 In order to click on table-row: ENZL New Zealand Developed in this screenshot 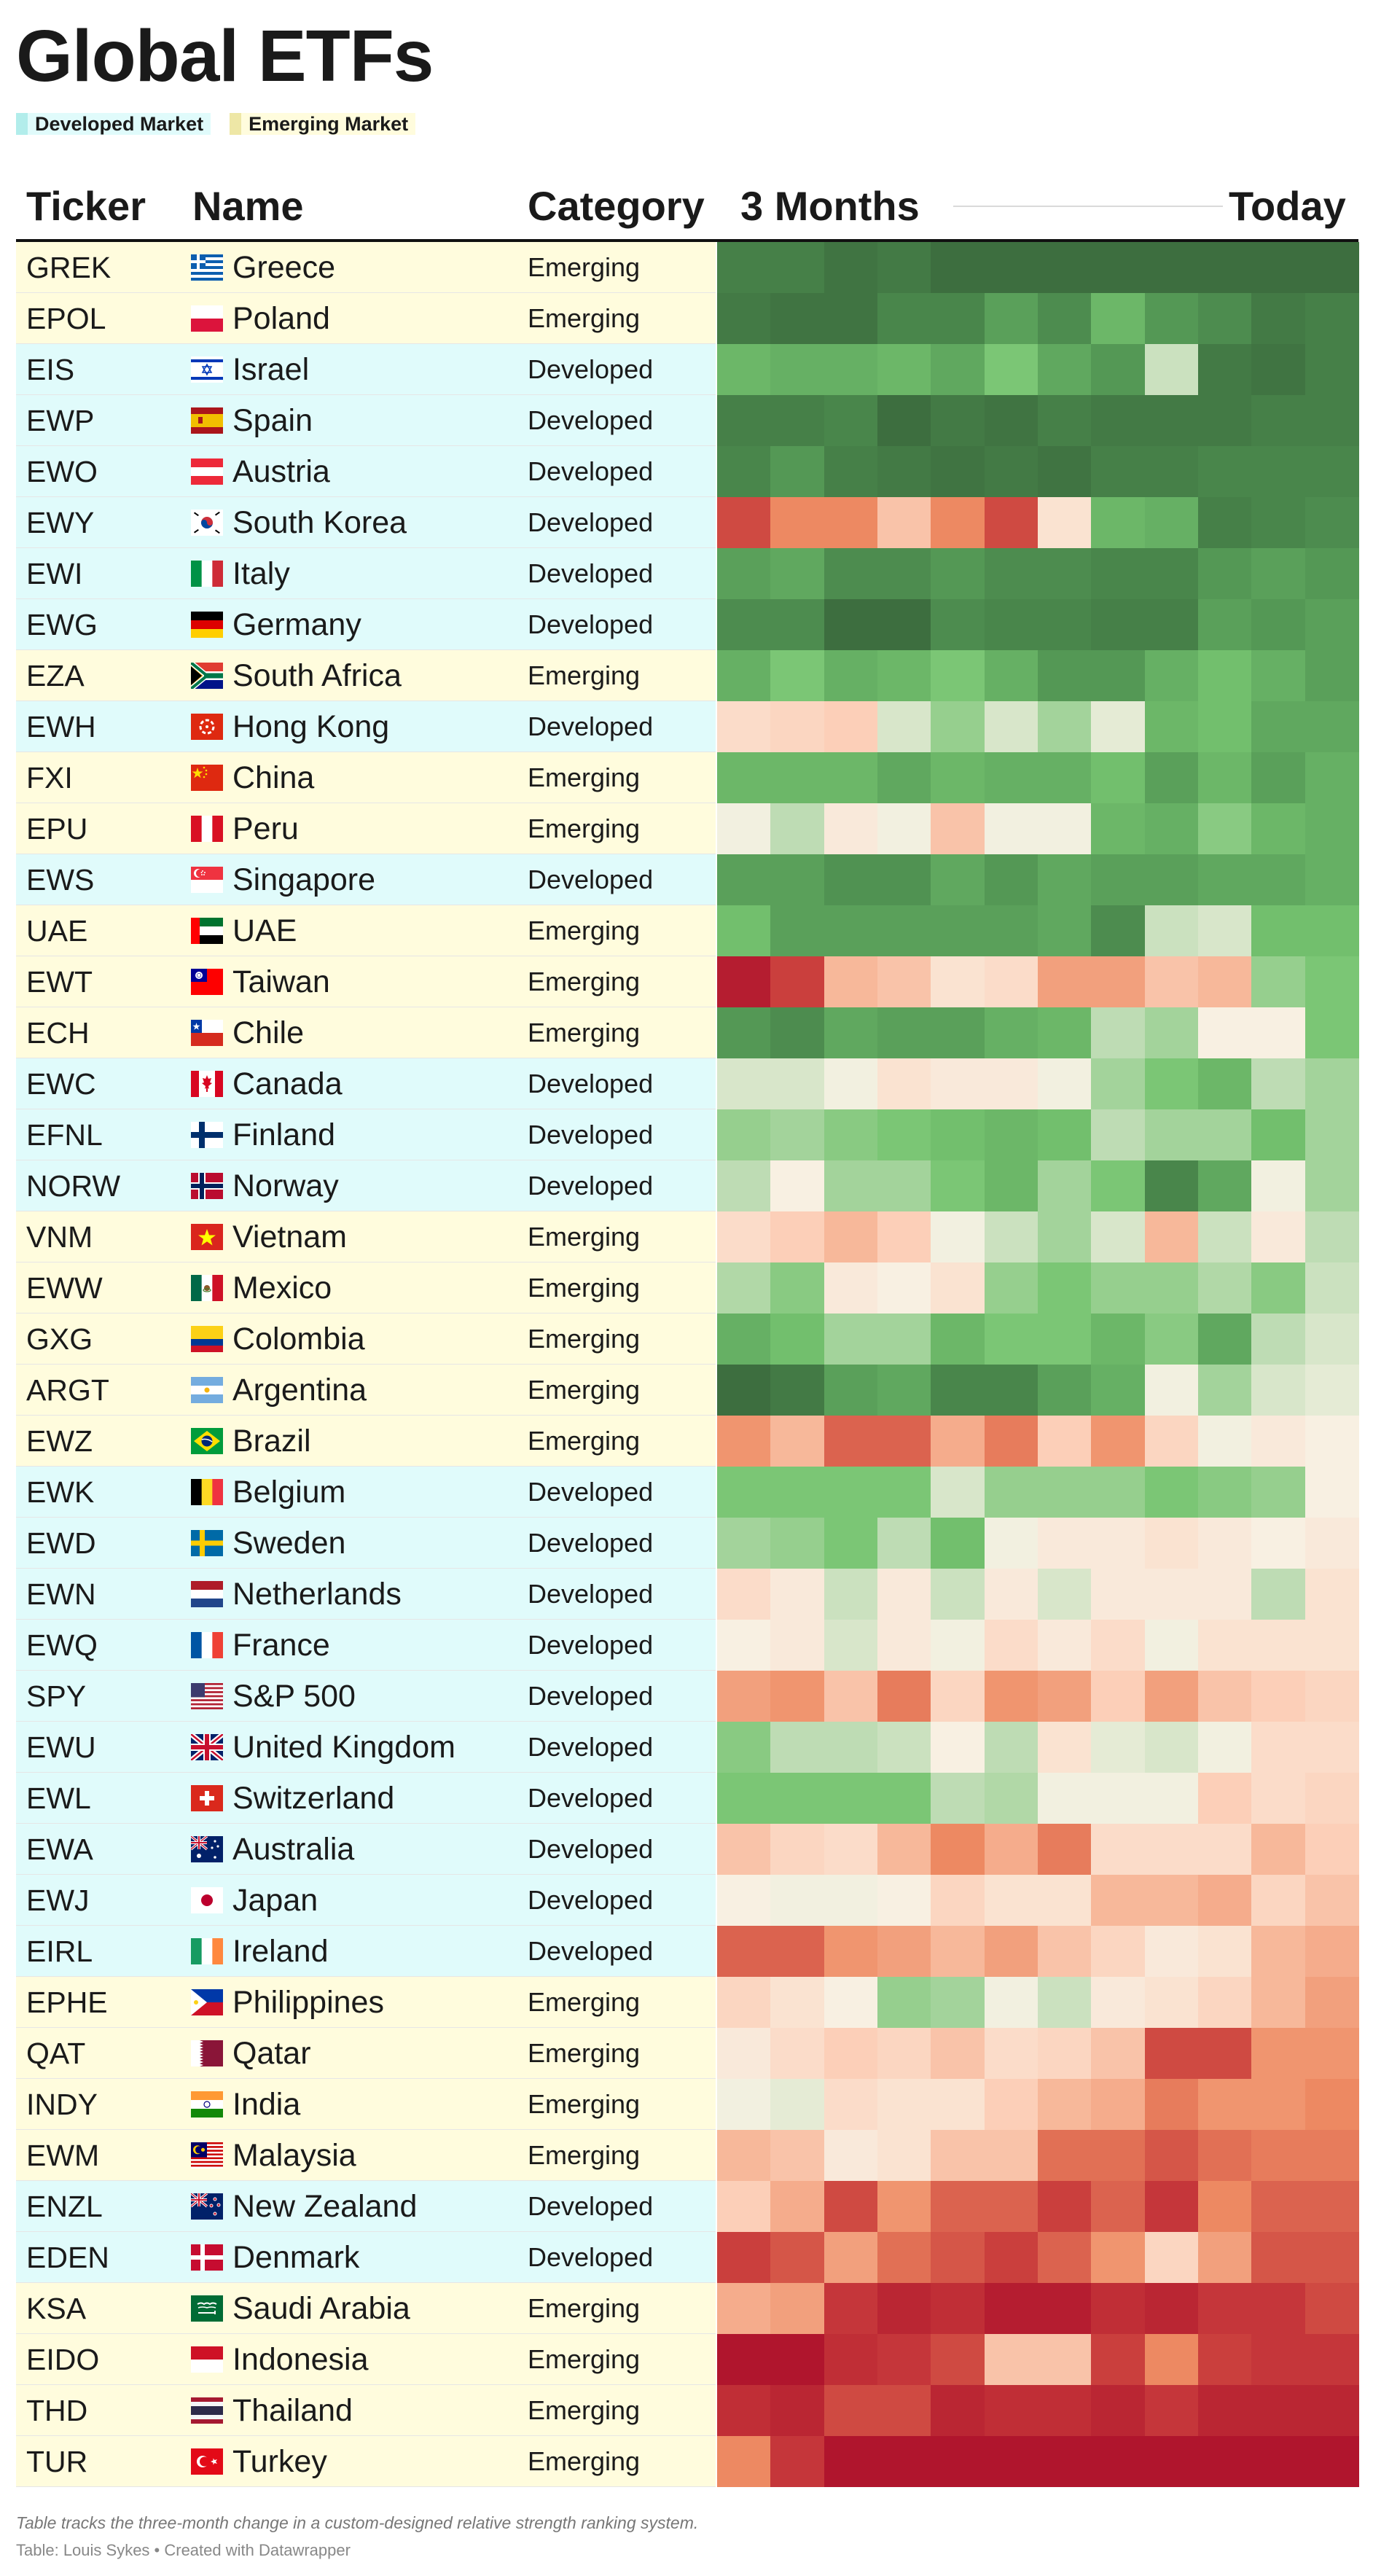, I will do `click(687, 2206)`.